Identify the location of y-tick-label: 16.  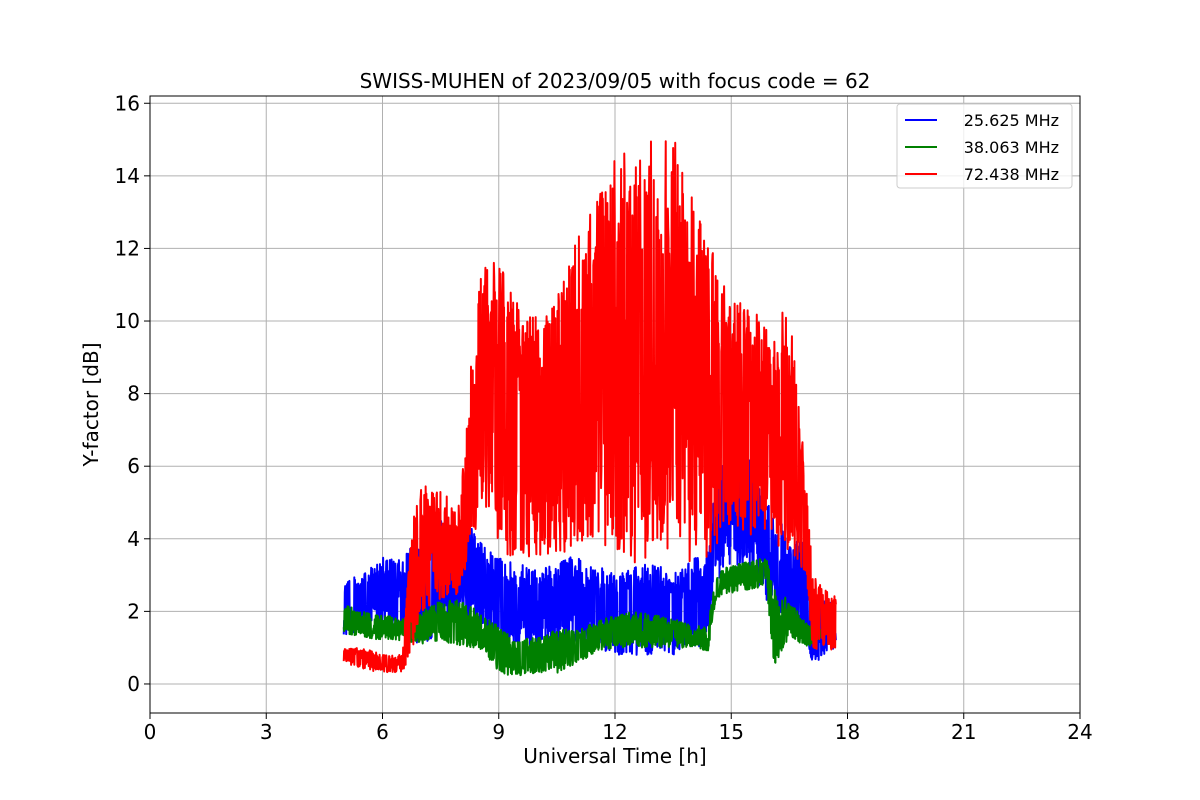
(127, 103).